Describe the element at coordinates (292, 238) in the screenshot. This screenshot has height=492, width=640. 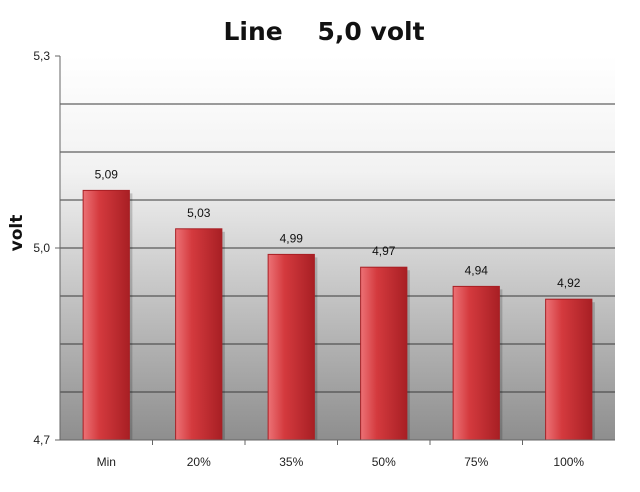
I see `data-label: 4,99` at that location.